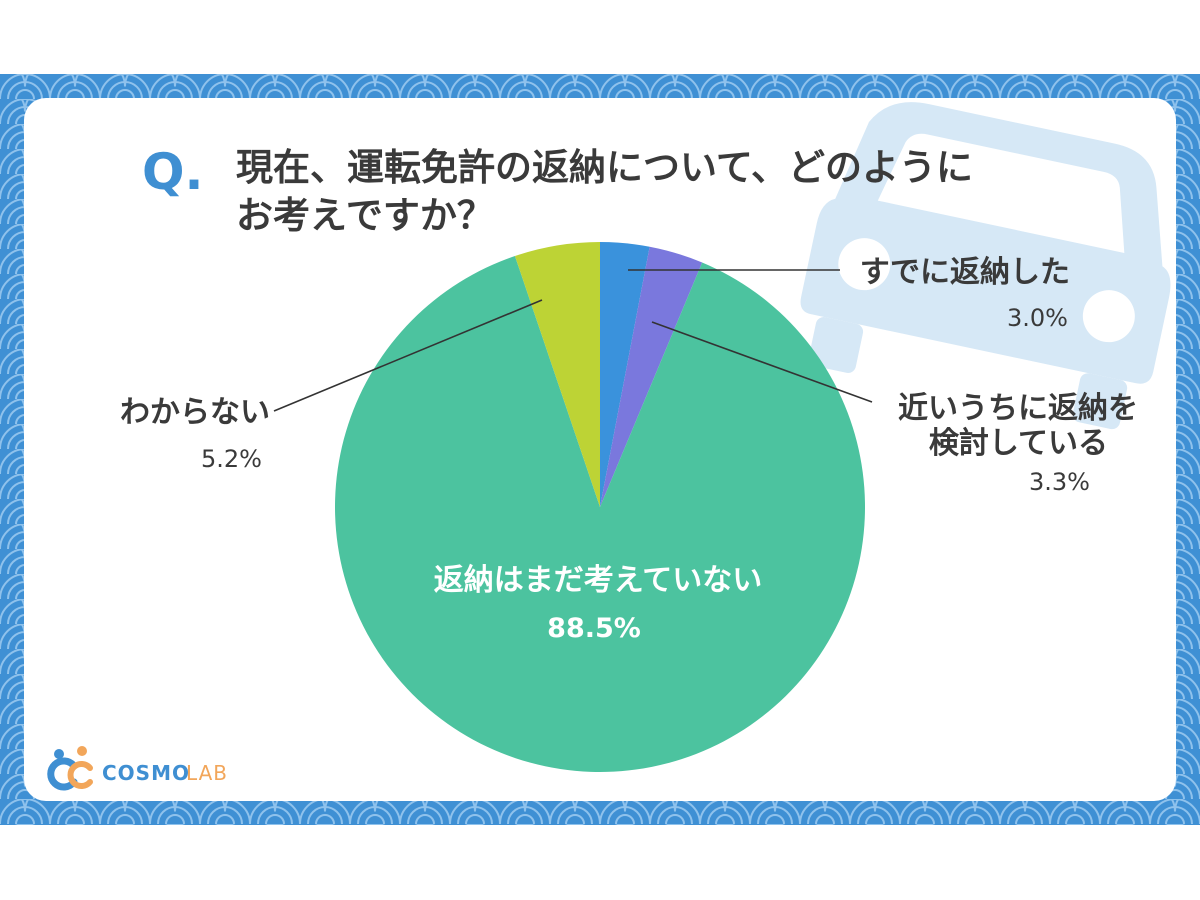 The height and width of the screenshot is (900, 1200). Describe the element at coordinates (195, 412) in the screenshot. I see `slice-label-unknown: わからない` at that location.